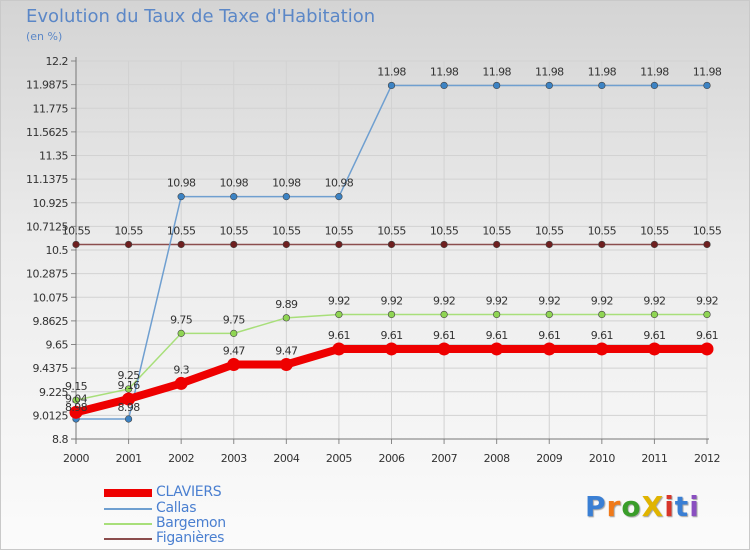  What do you see at coordinates (176, 508) in the screenshot?
I see `legend-label-callas: Callas` at bounding box center [176, 508].